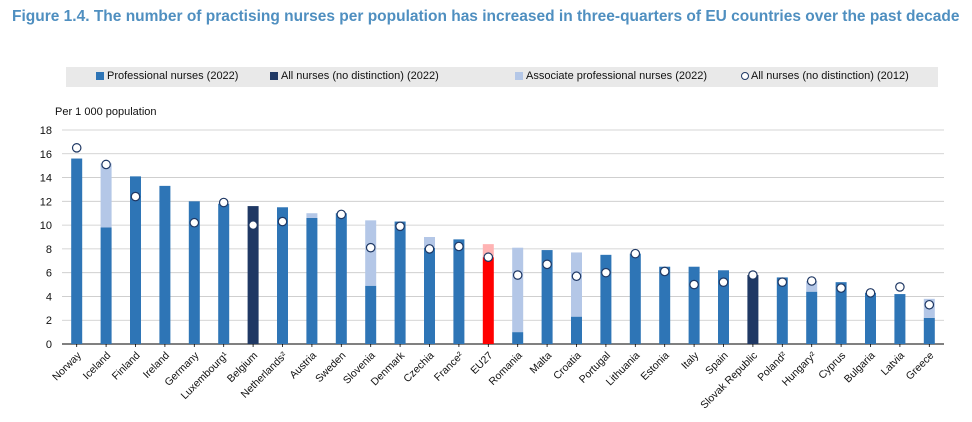  What do you see at coordinates (49, 297) in the screenshot?
I see `y-tick-label: 4` at bounding box center [49, 297].